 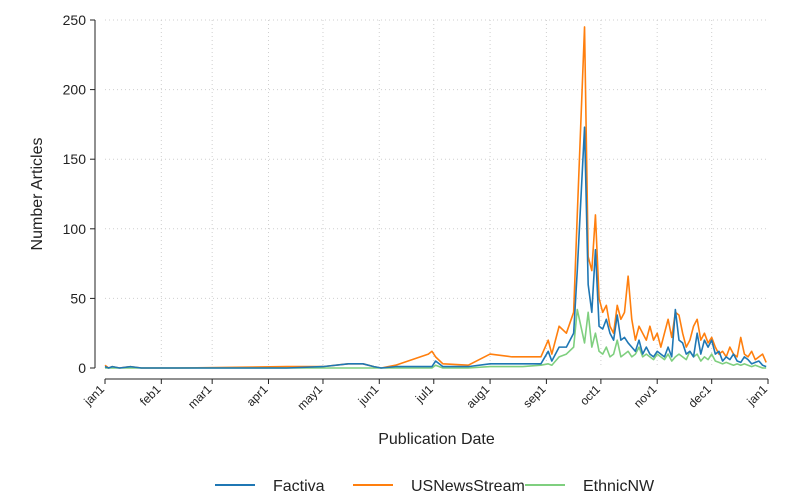 I want to click on y-tick-label: 0, so click(x=82, y=368).